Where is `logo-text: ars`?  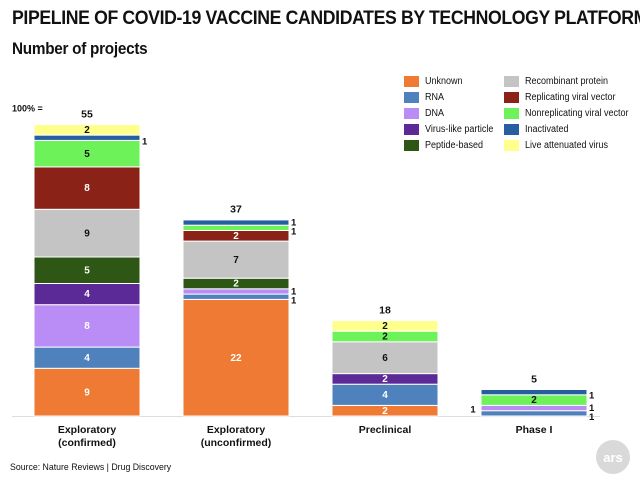
logo-text: ars is located at coordinates (613, 457).